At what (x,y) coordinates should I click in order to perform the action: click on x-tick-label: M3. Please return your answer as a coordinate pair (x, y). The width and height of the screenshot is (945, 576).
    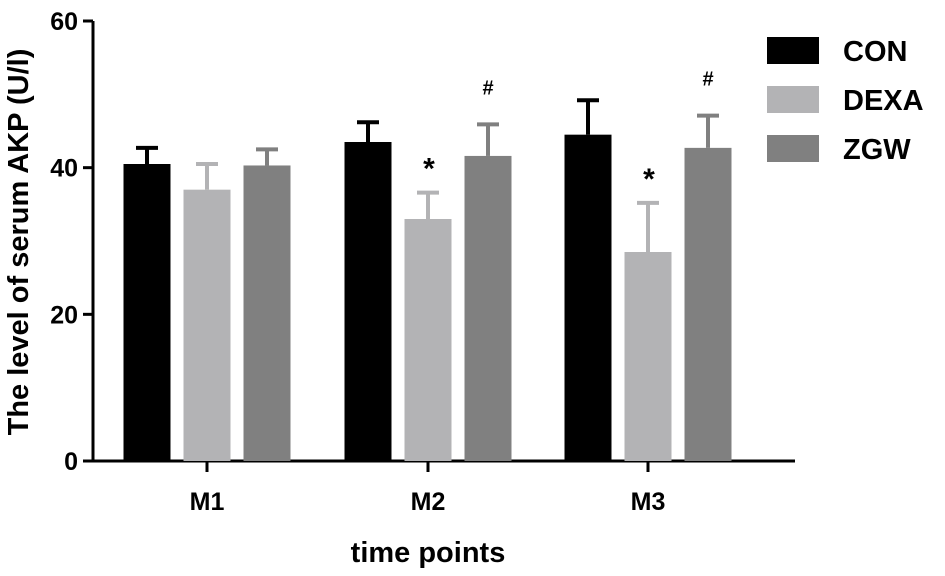
    Looking at the image, I should click on (648, 502).